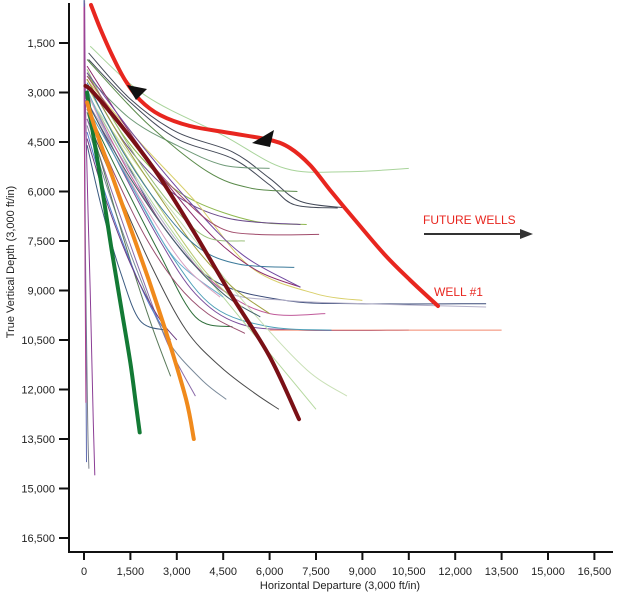 Image resolution: width=620 pixels, height=596 pixels. I want to click on y-tick-label: 15,000, so click(38, 490).